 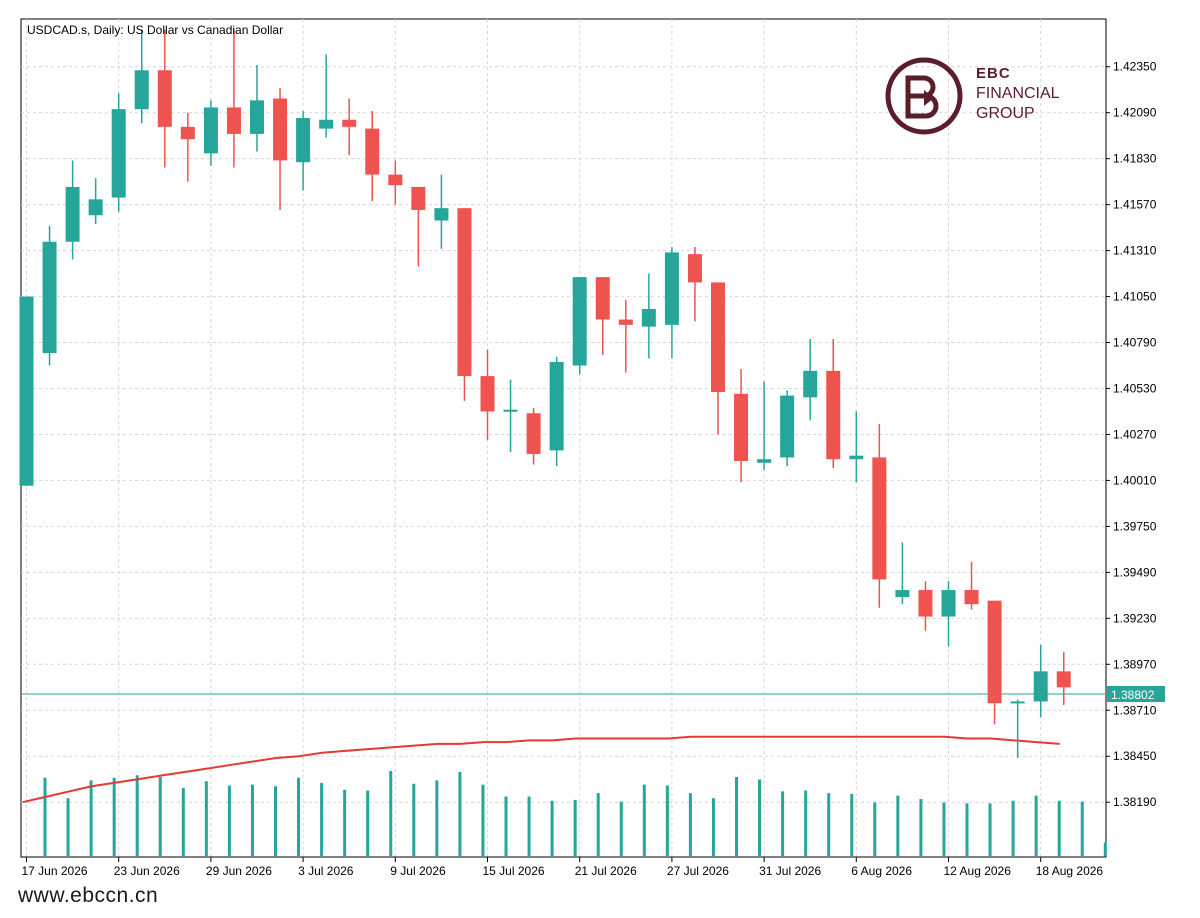 What do you see at coordinates (147, 871) in the screenshot?
I see `x-tick-label: 23 Jun 2026` at bounding box center [147, 871].